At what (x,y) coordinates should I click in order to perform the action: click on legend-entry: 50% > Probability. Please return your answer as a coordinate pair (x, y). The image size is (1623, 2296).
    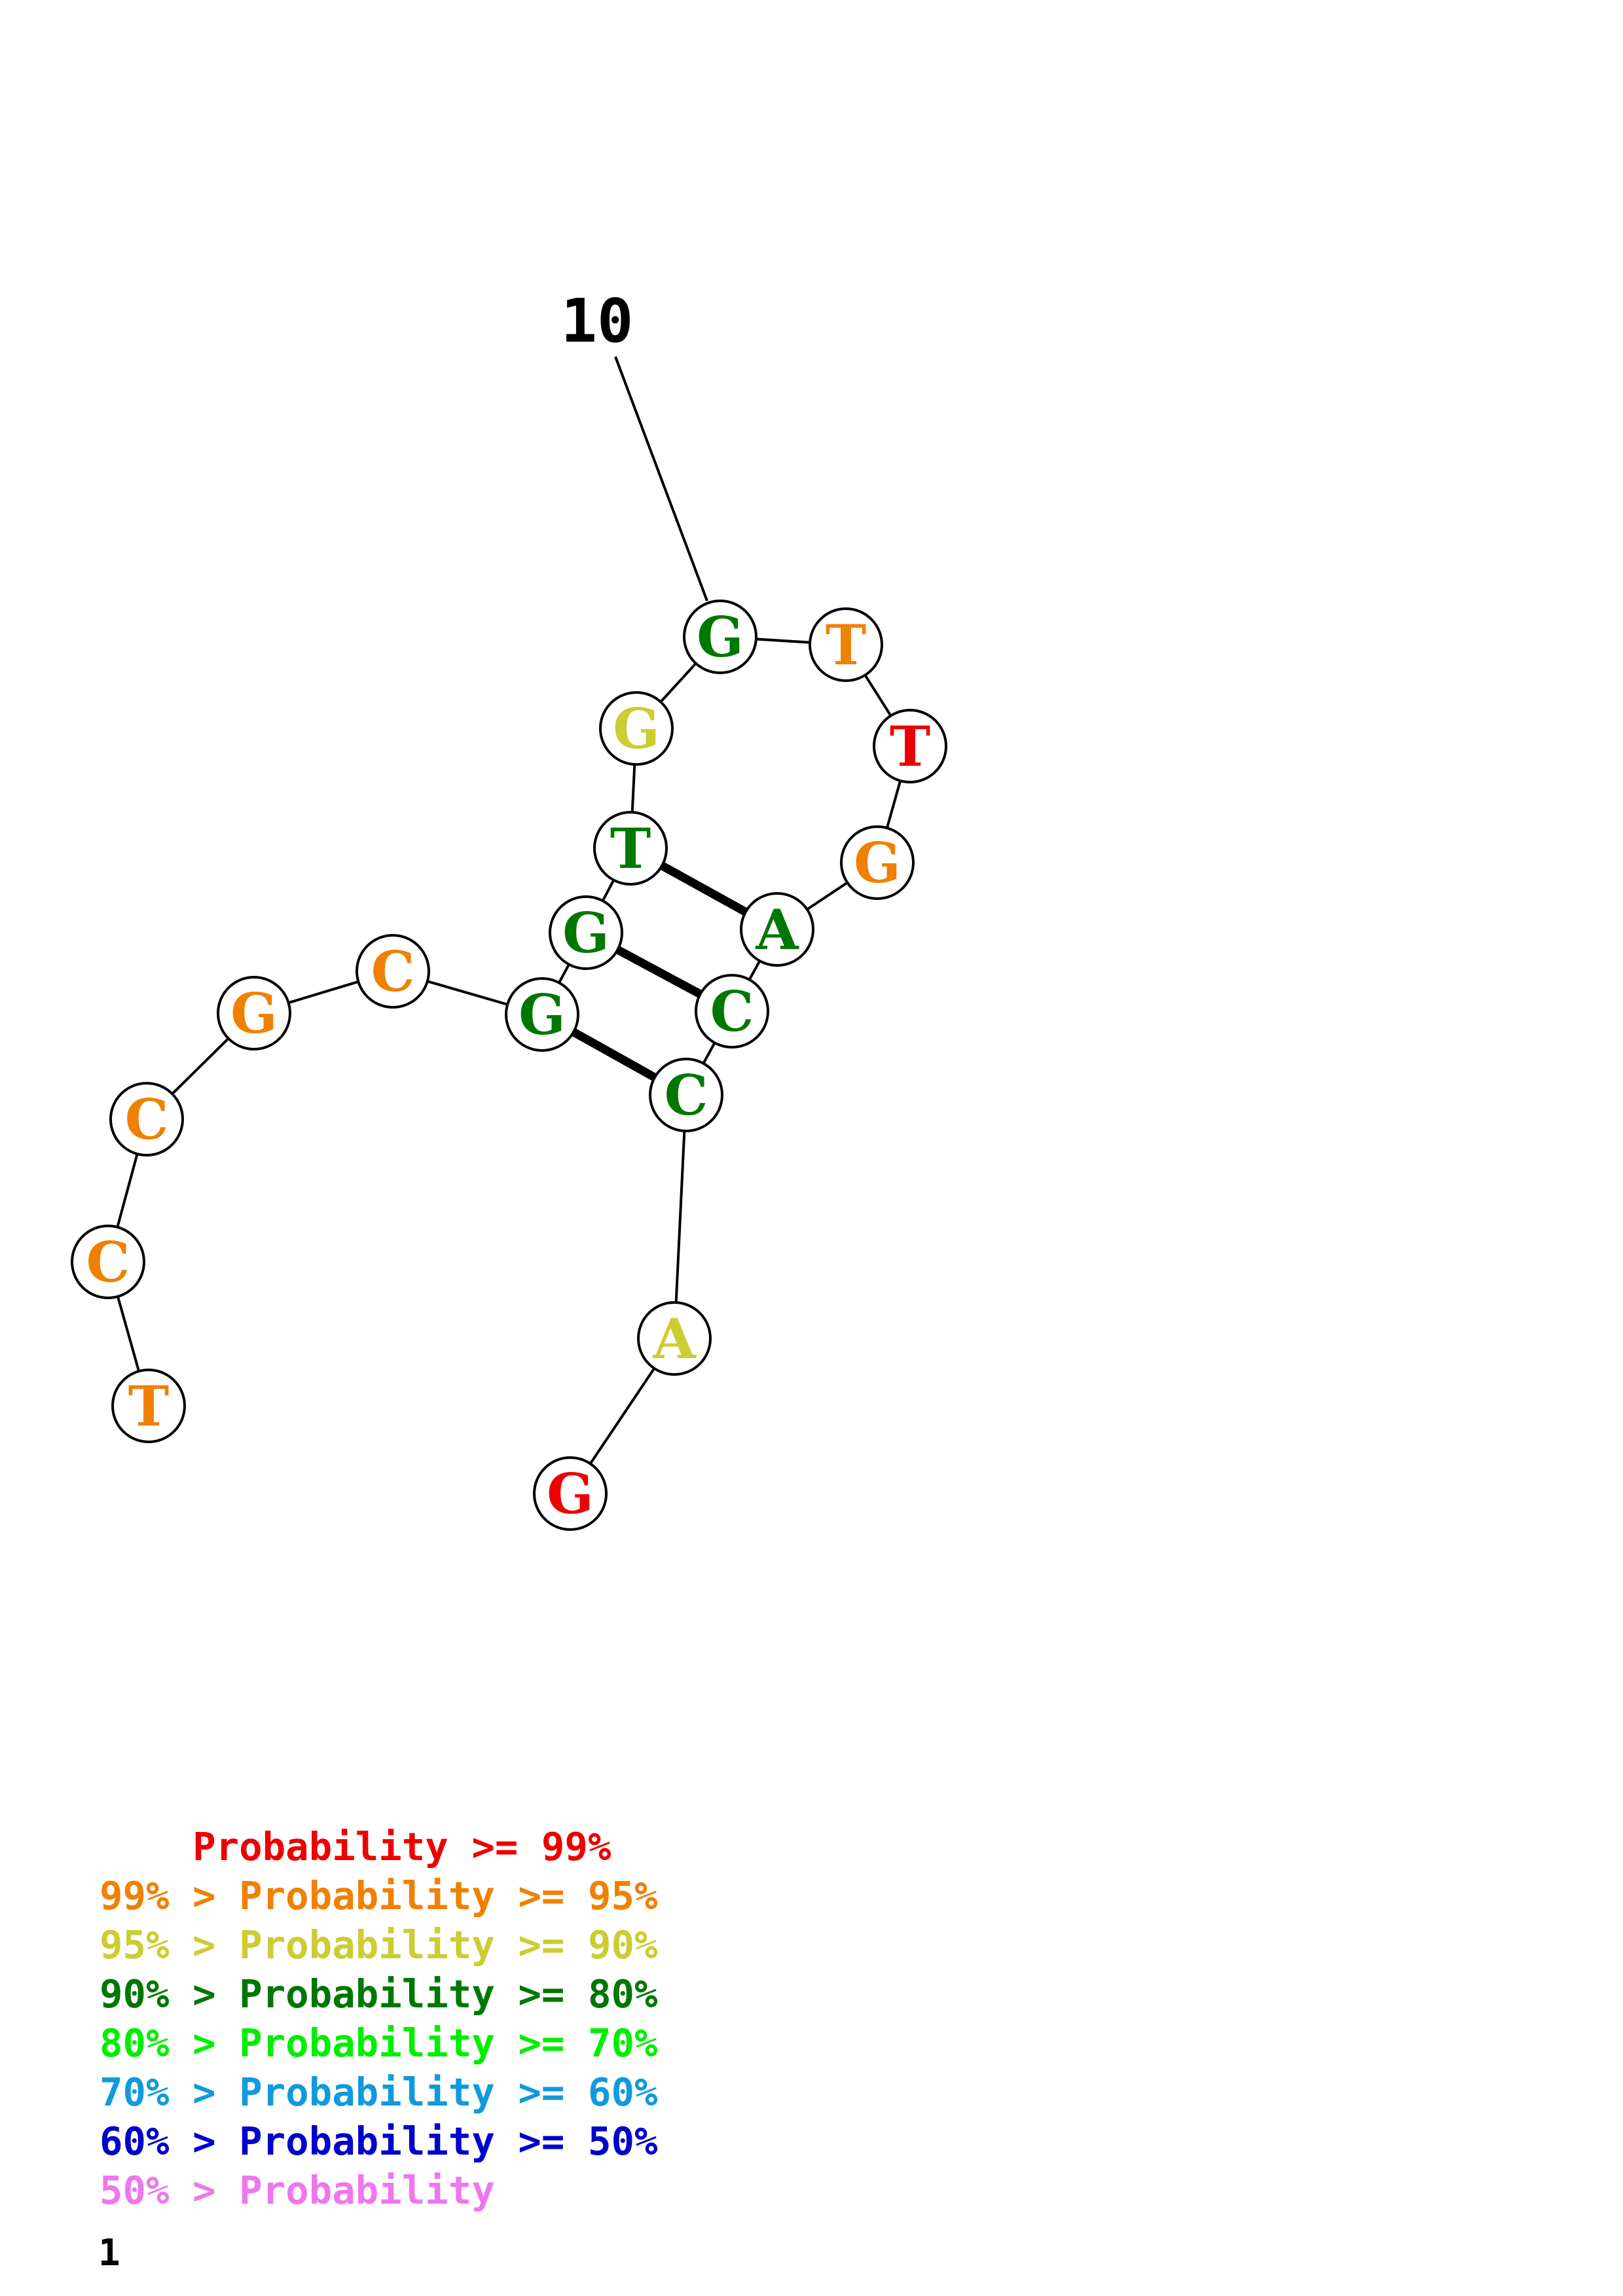
    Looking at the image, I should click on (297, 2190).